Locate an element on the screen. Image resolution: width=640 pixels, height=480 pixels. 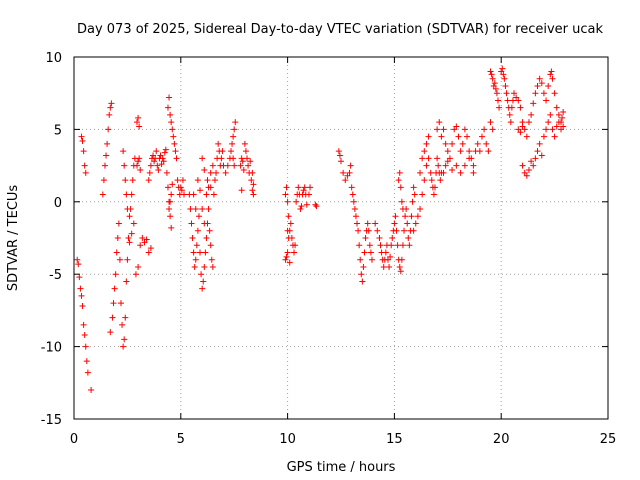
x-tick-label: 5 is located at coordinates (181, 439).